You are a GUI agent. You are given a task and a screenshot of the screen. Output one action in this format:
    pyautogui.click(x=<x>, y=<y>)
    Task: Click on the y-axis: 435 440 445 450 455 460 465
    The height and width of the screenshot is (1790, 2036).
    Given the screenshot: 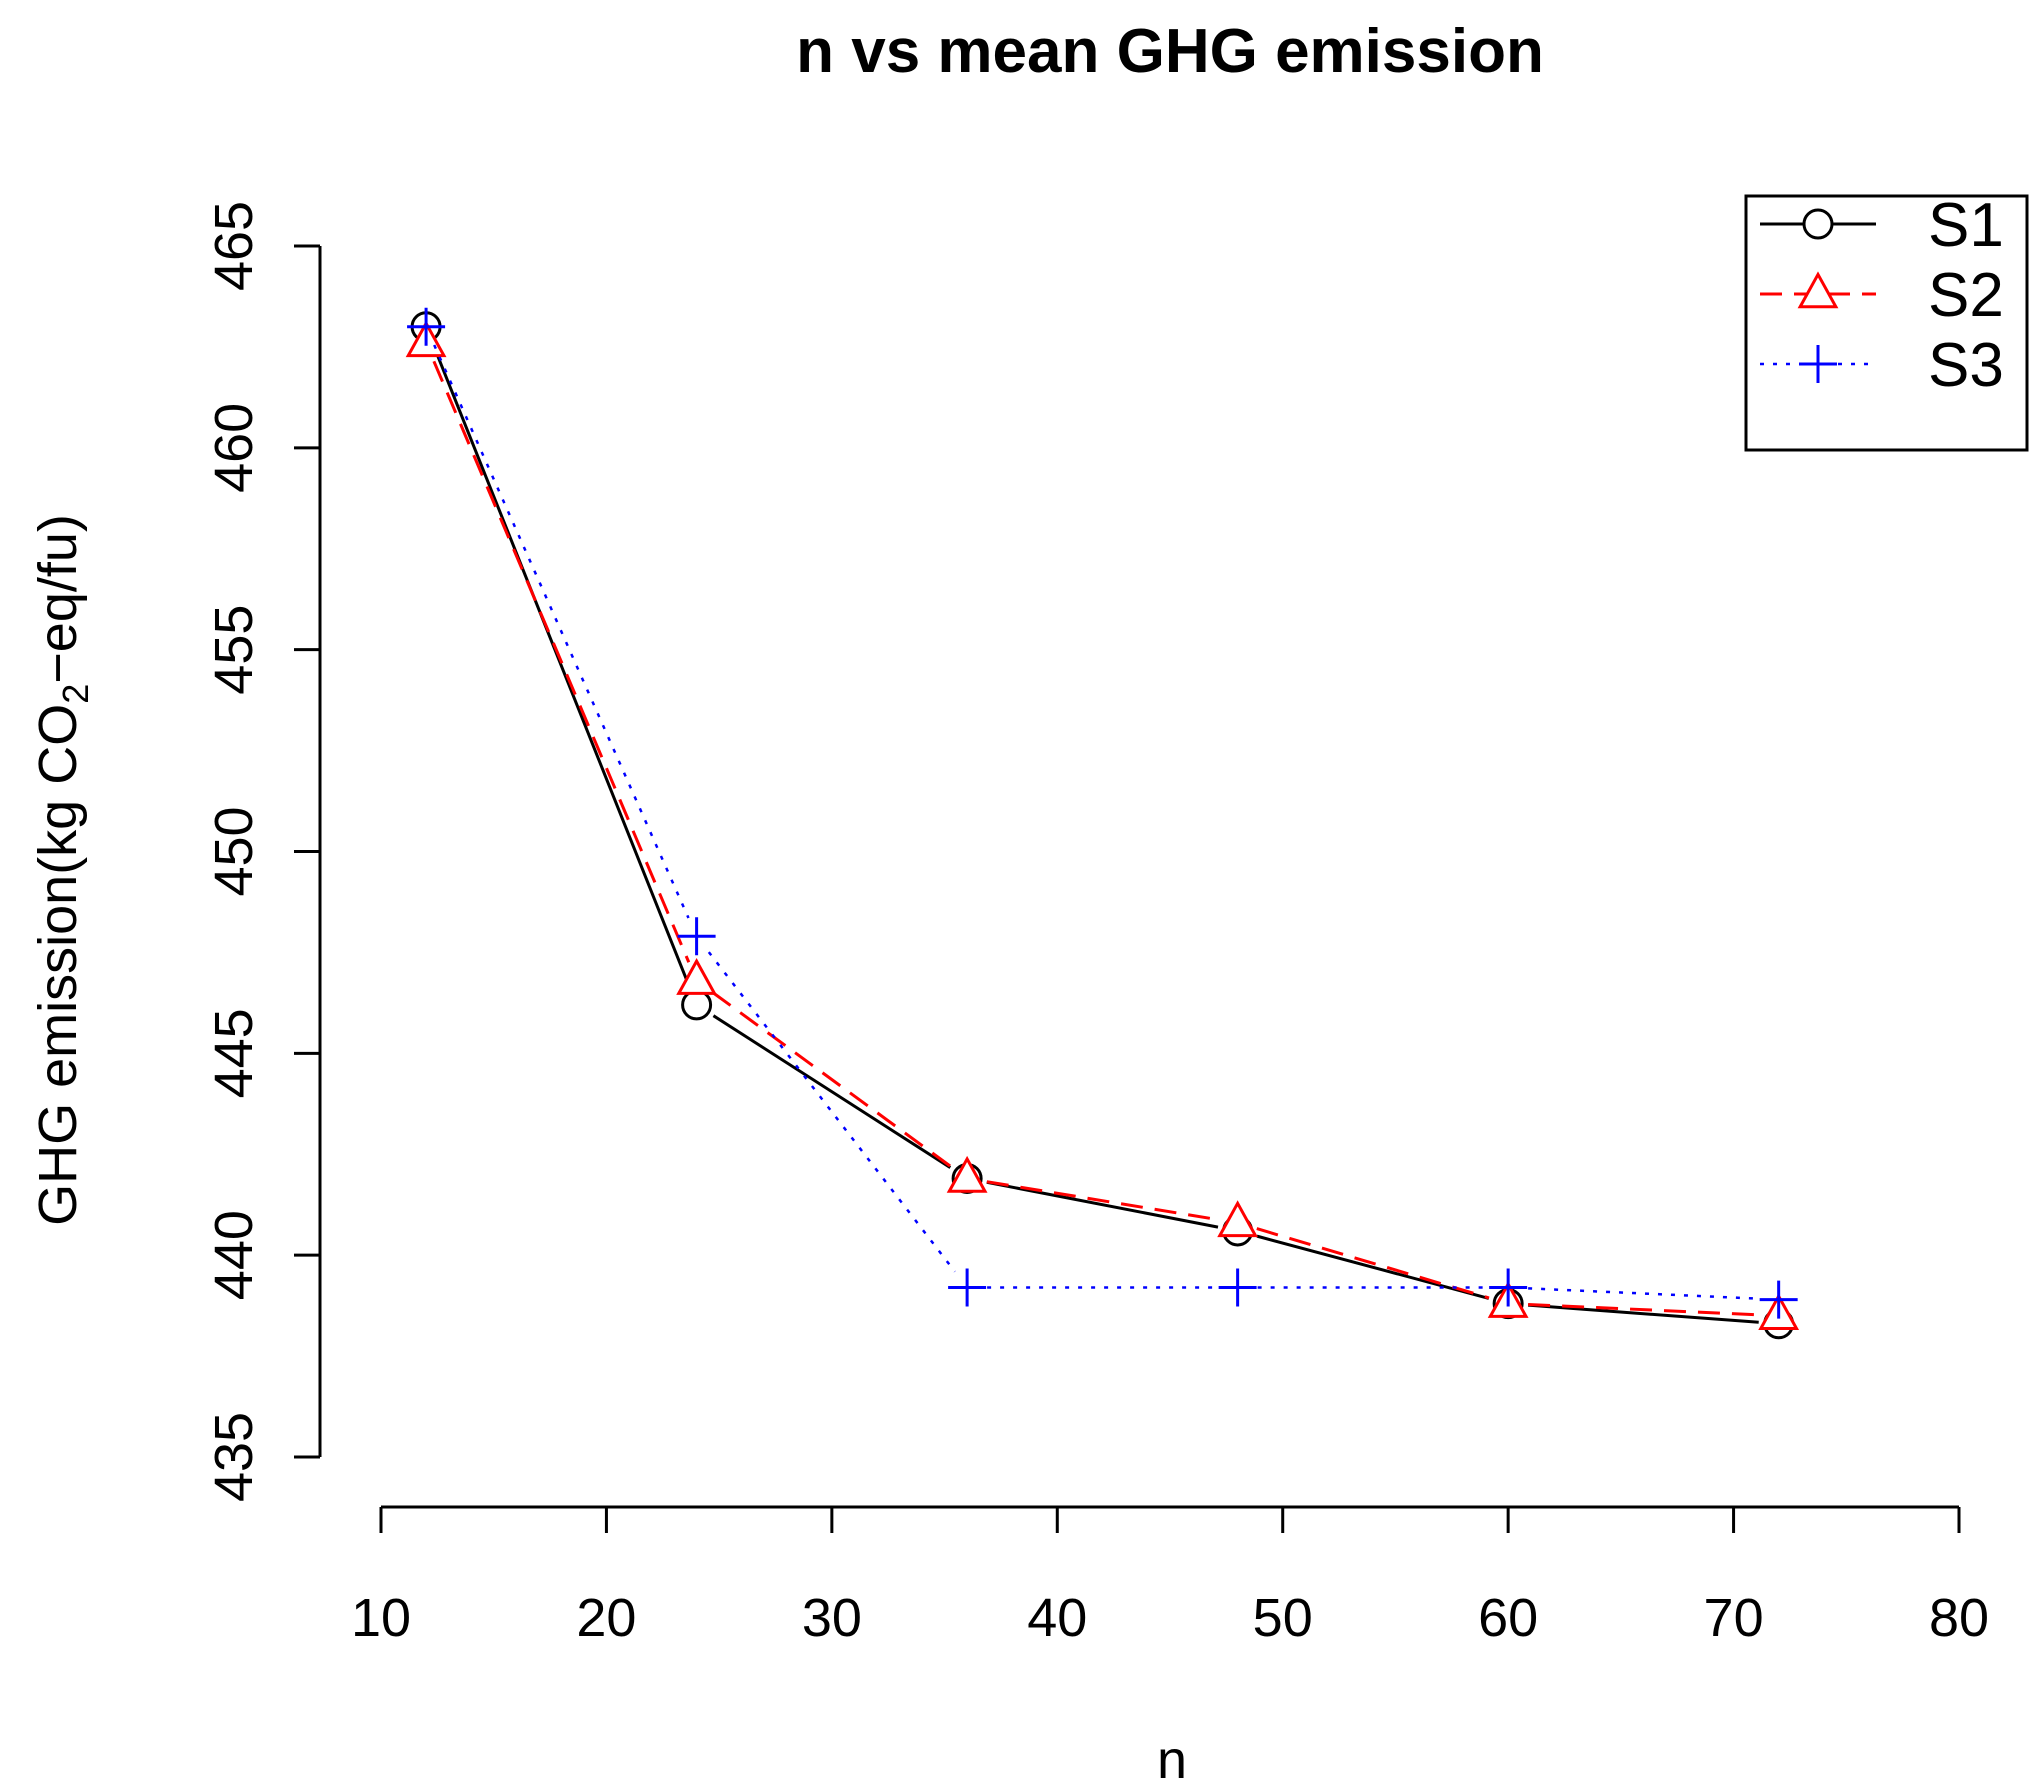 What is the action you would take?
    pyautogui.click(x=263, y=851)
    